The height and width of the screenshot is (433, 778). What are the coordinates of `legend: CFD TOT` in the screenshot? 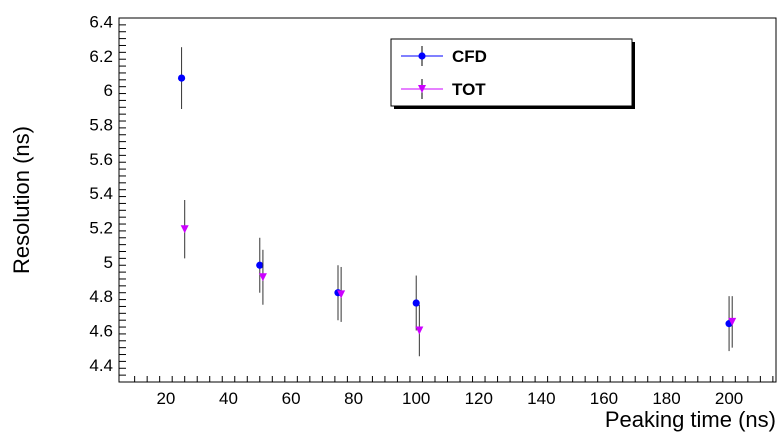 It's located at (512, 73).